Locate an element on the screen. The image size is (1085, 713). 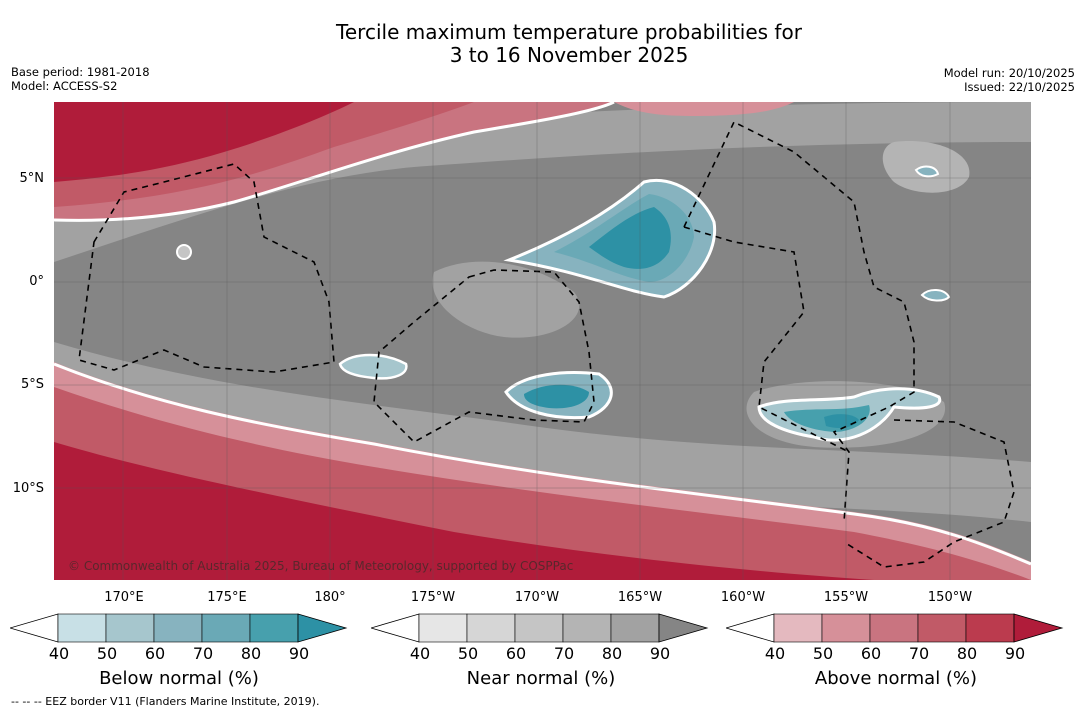
lon-label: 150°W is located at coordinates (950, 597).